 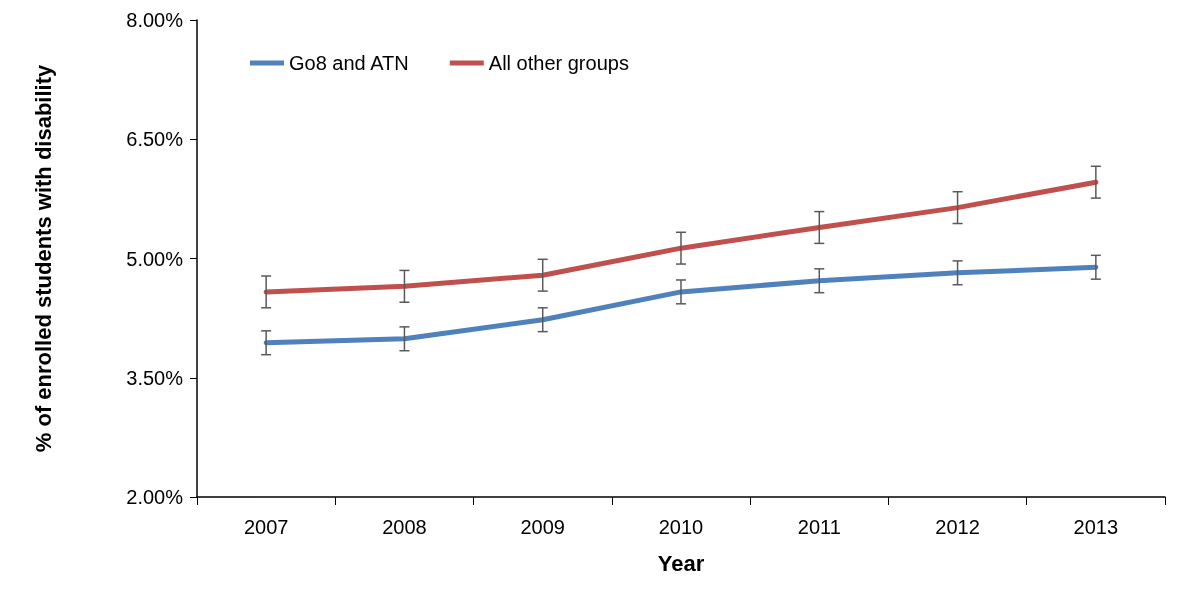 I want to click on x-tick-label: 2012, so click(x=957, y=527).